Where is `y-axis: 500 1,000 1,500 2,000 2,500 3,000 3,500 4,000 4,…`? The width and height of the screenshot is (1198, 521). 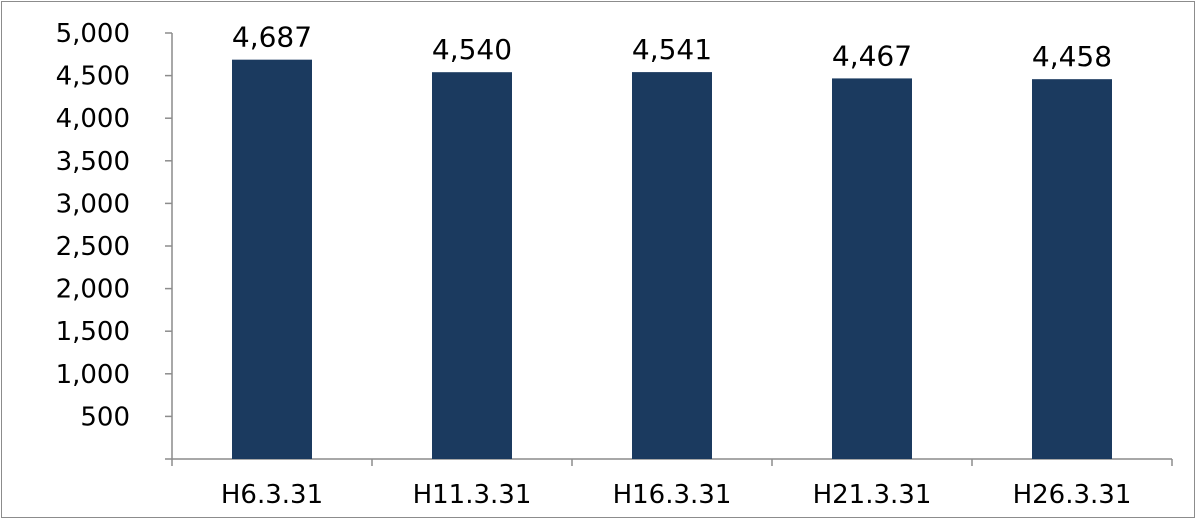
y-axis: 500 1,000 1,500 2,000 2,500 3,000 3,500 4,000 4,… is located at coordinates (114, 239).